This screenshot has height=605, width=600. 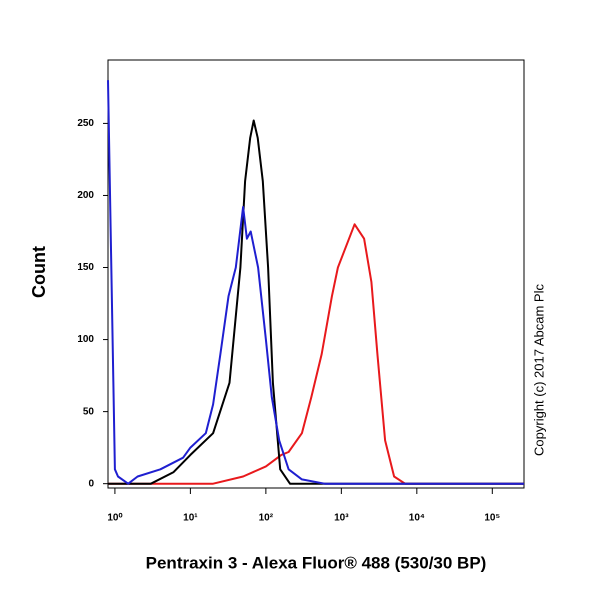 What do you see at coordinates (417, 518) in the screenshot?
I see `x-tick-label: 10⁴` at bounding box center [417, 518].